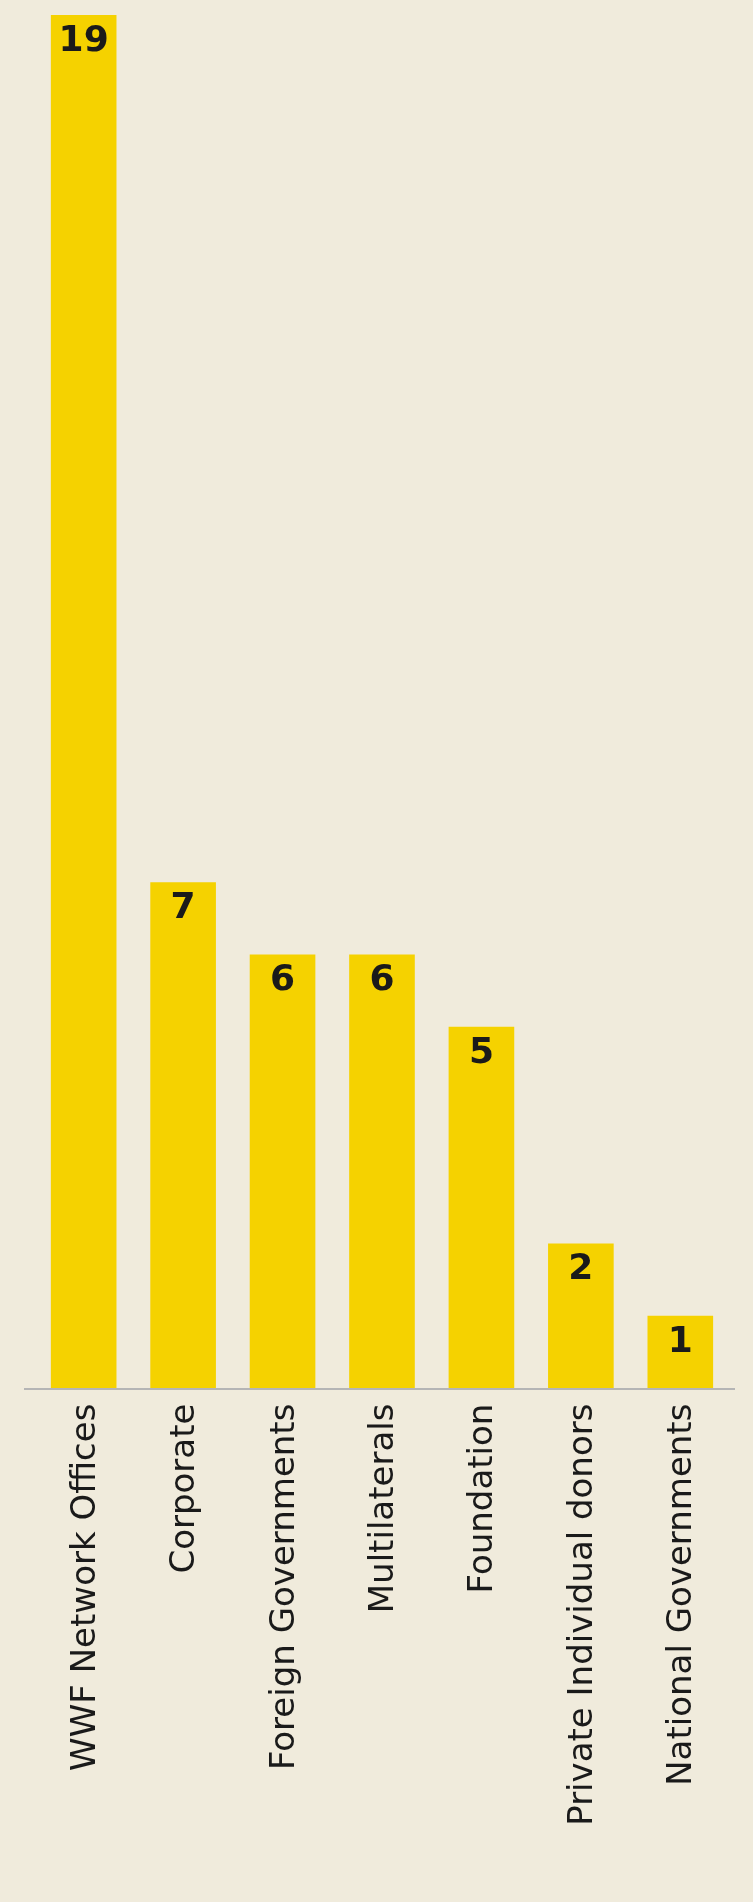 The image size is (753, 1902). What do you see at coordinates (83, 38) in the screenshot?
I see `data-label: 19` at bounding box center [83, 38].